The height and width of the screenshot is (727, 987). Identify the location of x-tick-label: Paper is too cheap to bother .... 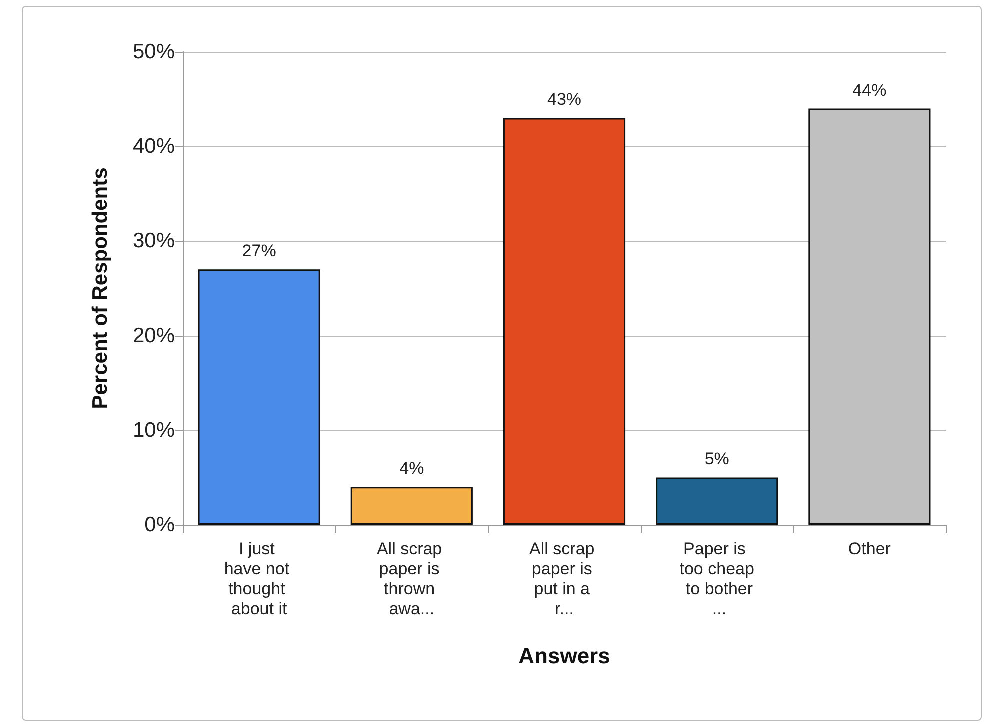
(717, 579).